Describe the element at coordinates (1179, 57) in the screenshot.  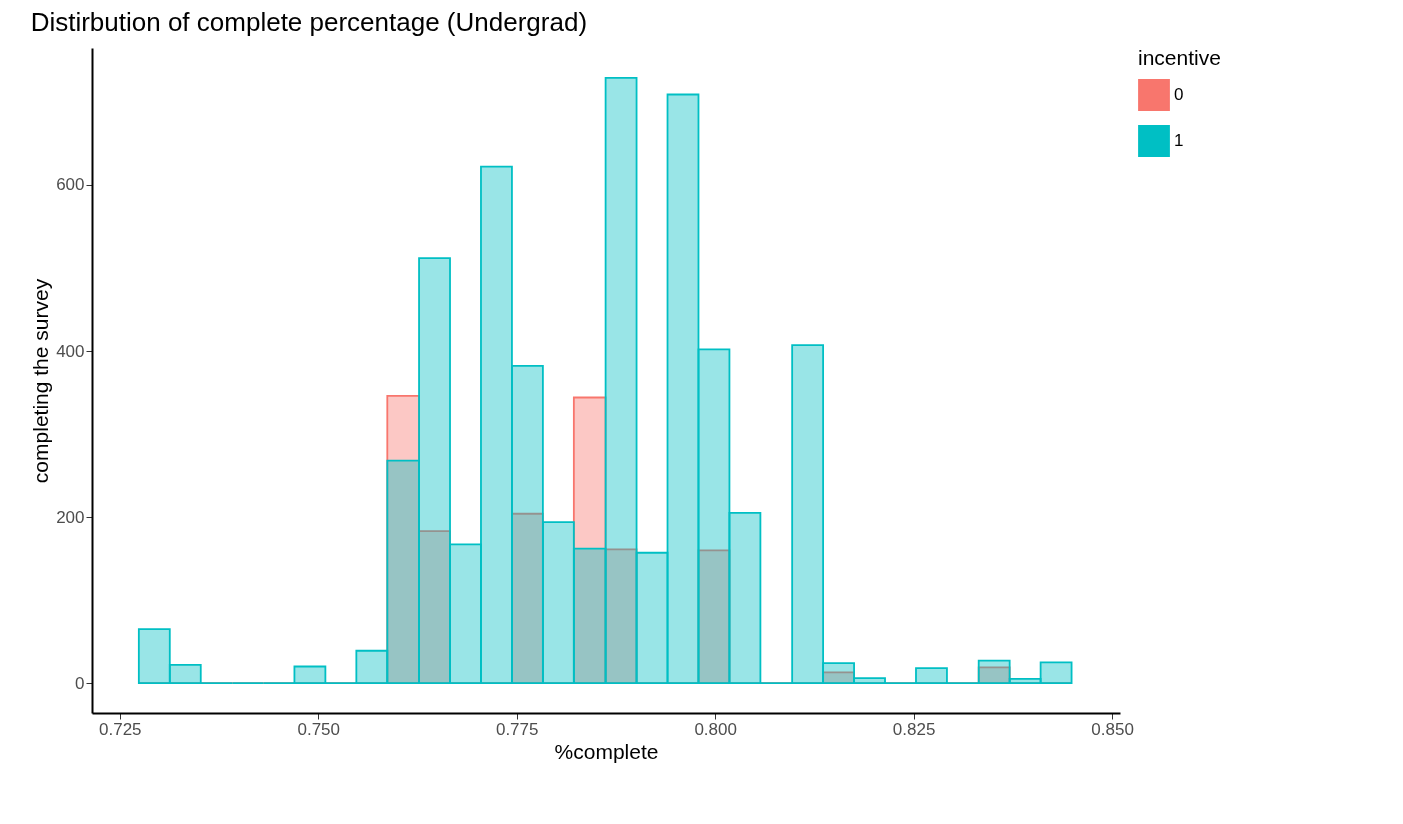
I see `legend-title: incentive` at that location.